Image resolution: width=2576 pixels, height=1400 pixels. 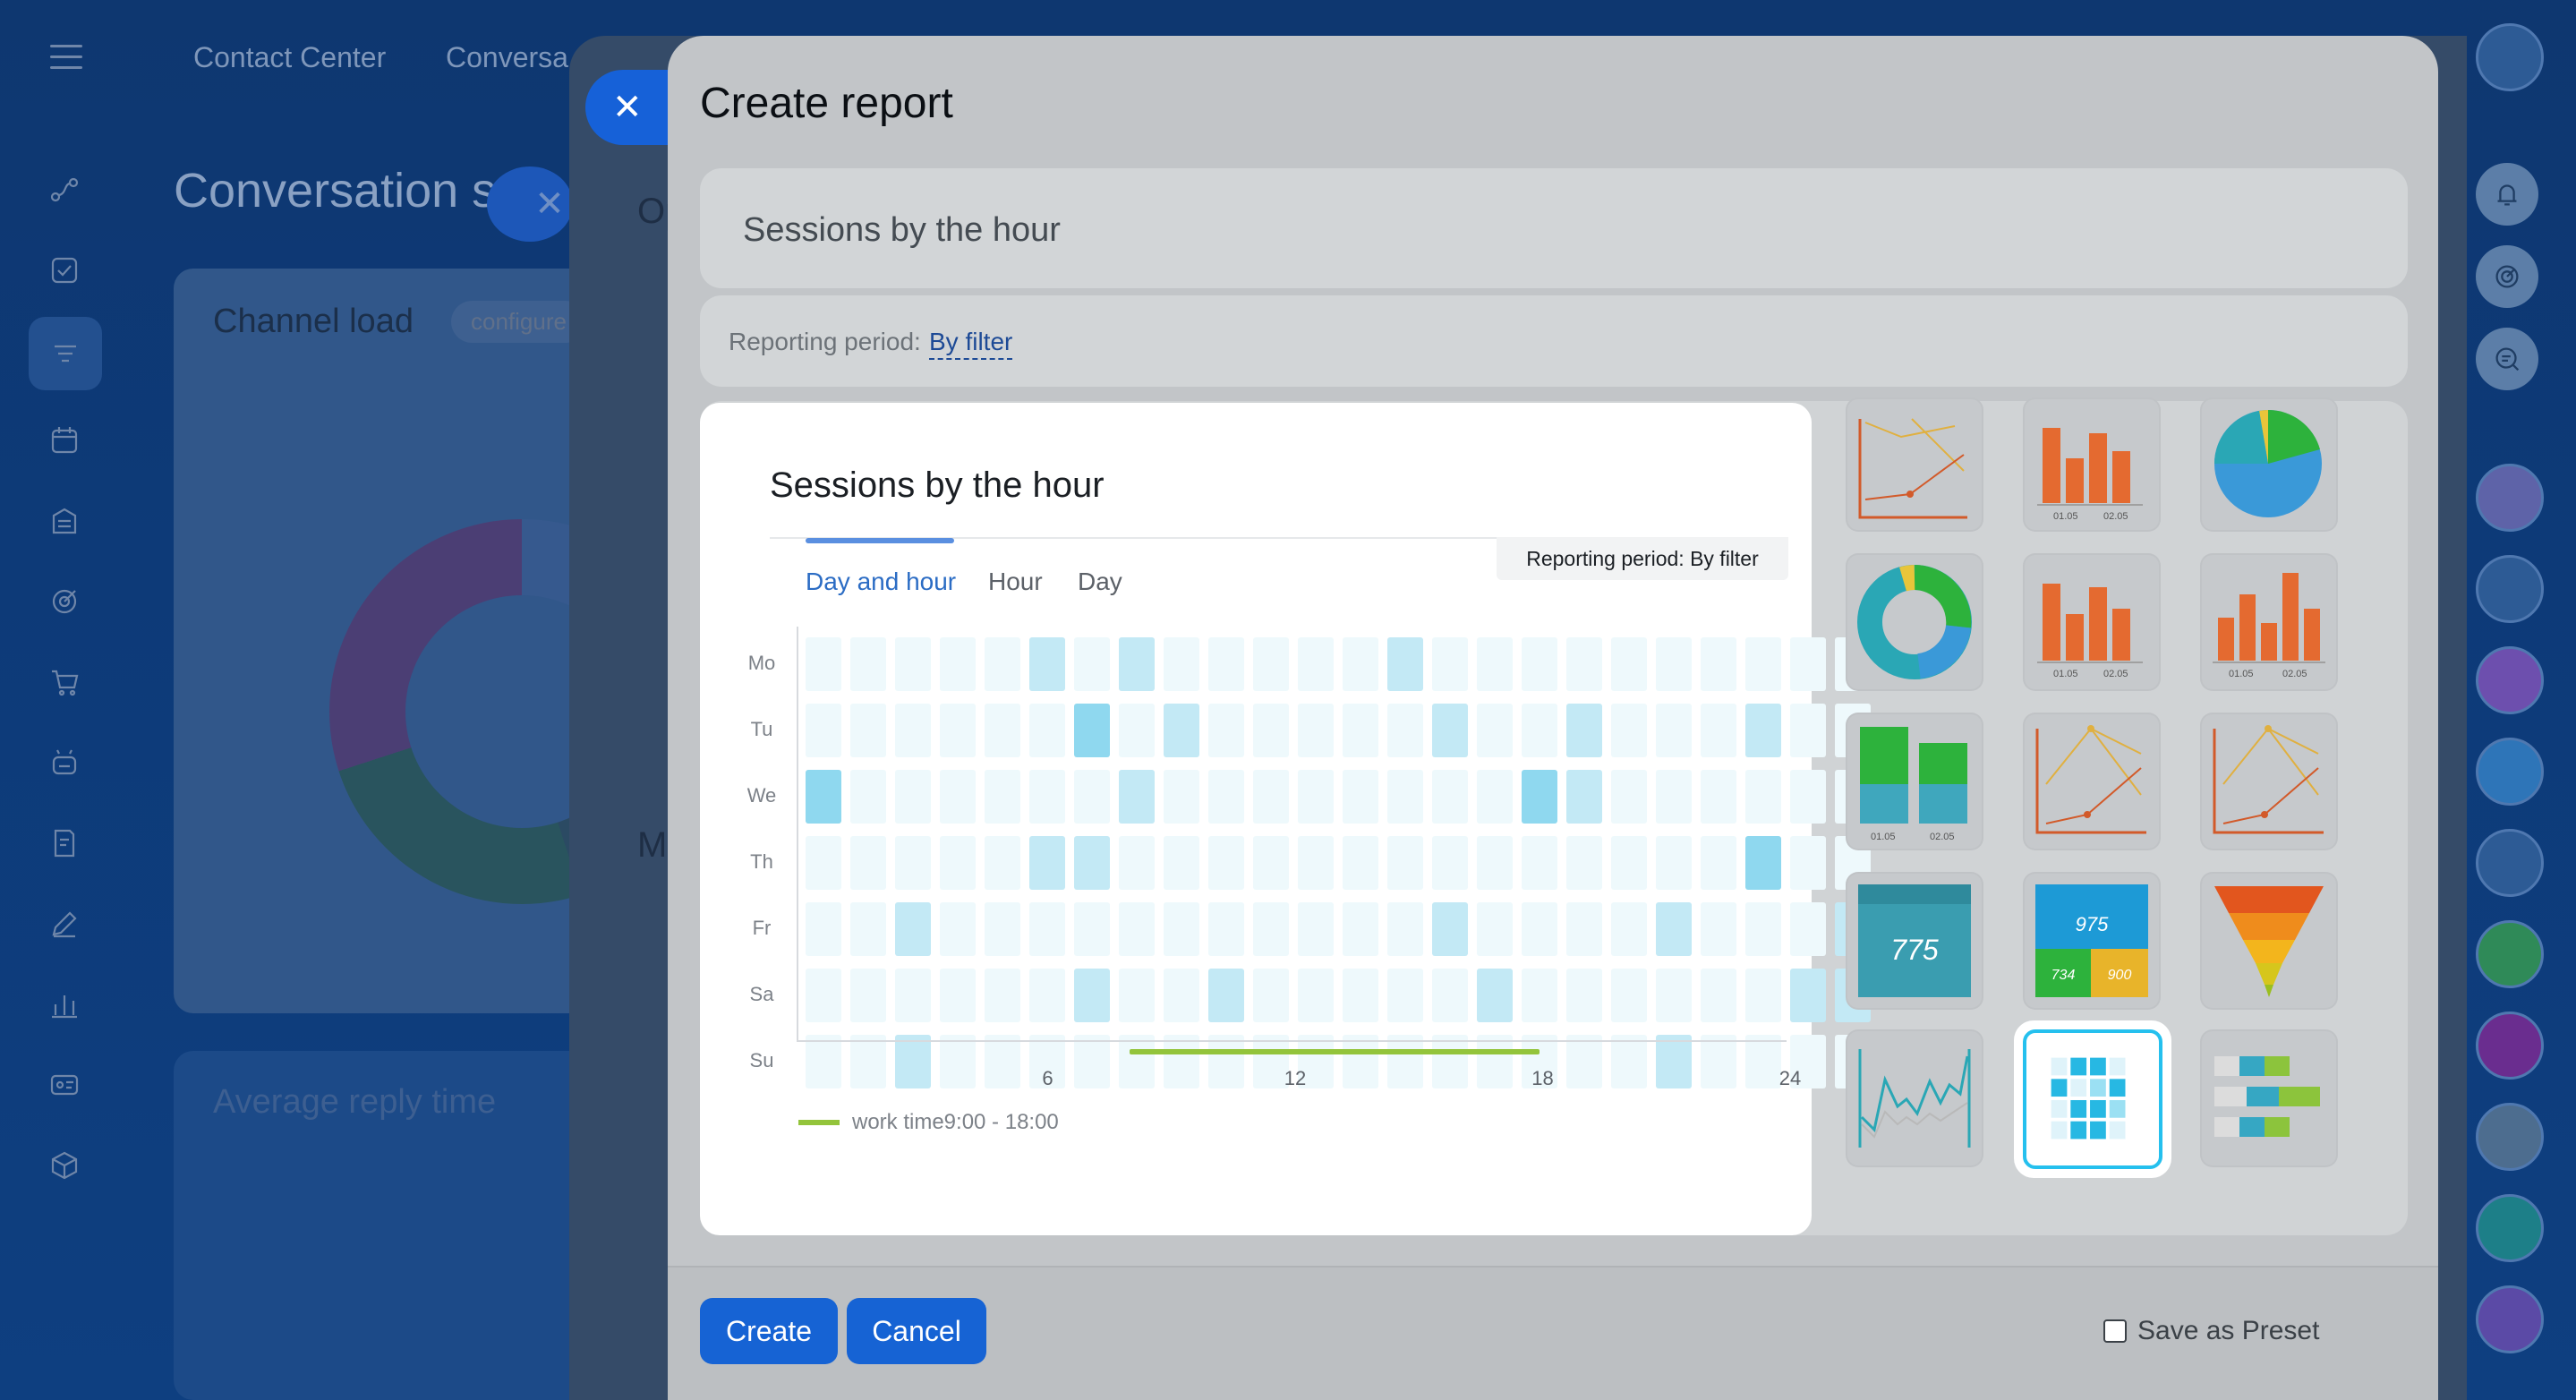 What do you see at coordinates (1914, 622) in the screenshot?
I see `thumb-donut-chart` at bounding box center [1914, 622].